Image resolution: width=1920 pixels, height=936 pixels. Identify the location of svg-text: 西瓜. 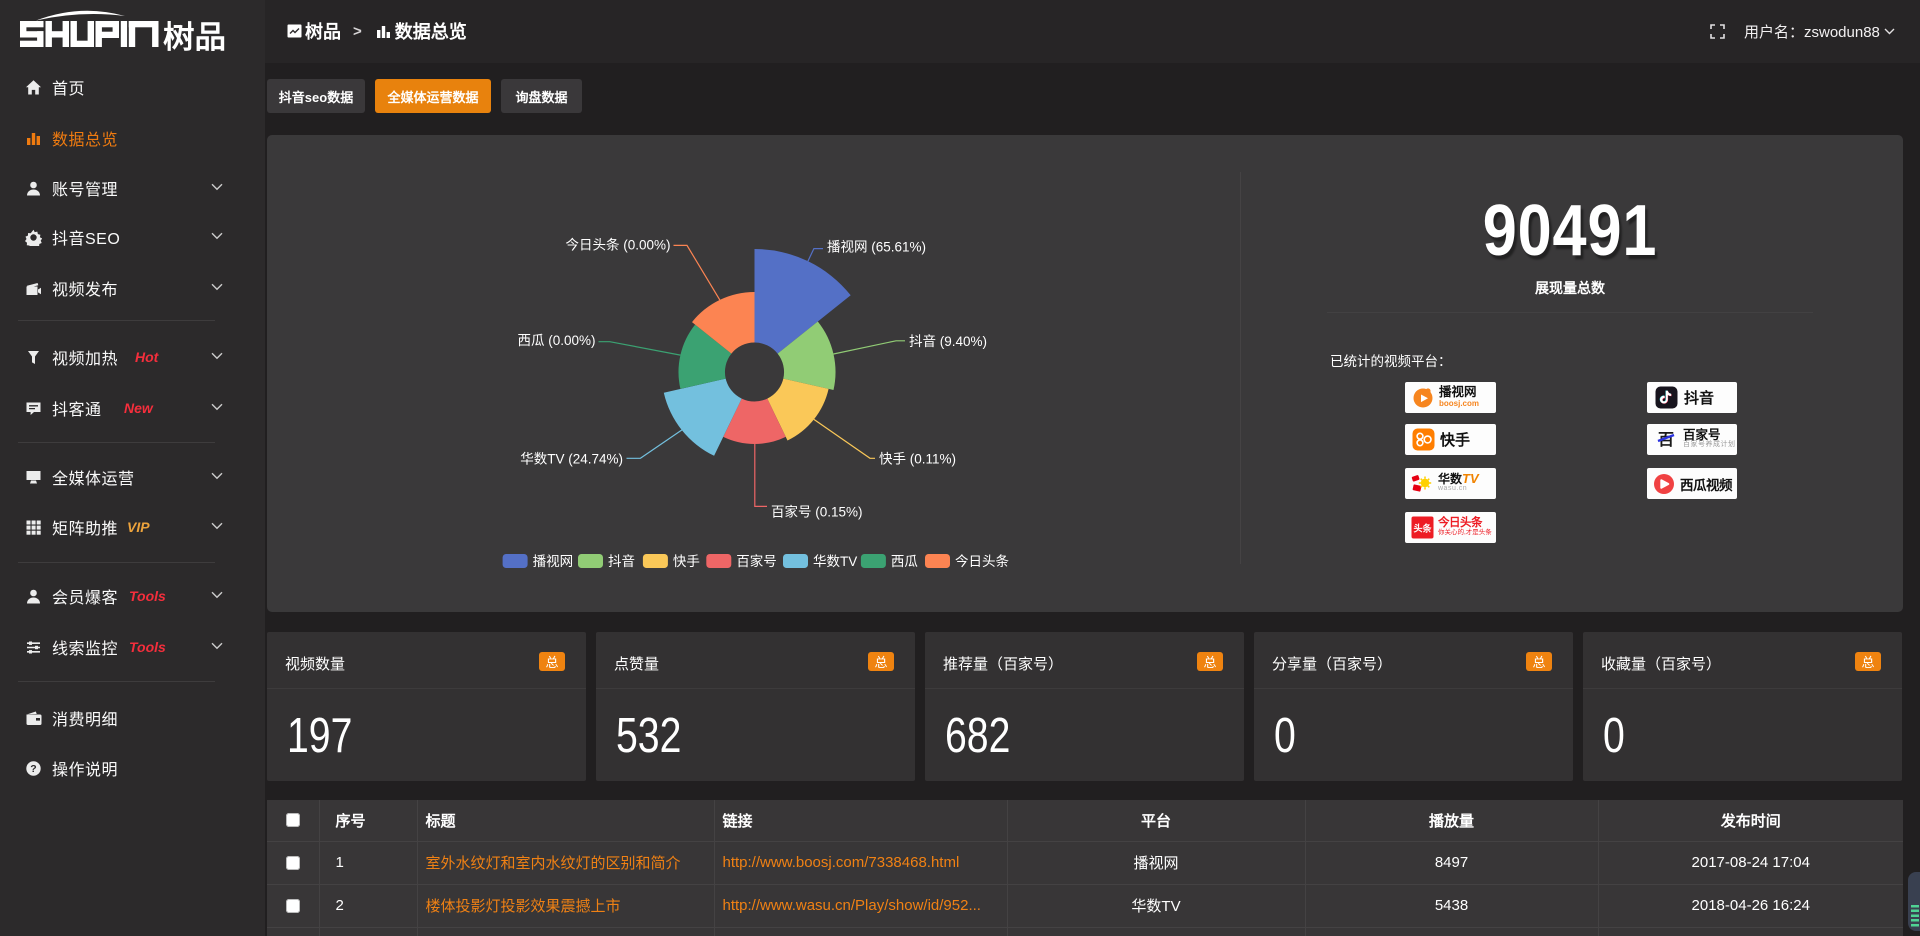
(905, 561).